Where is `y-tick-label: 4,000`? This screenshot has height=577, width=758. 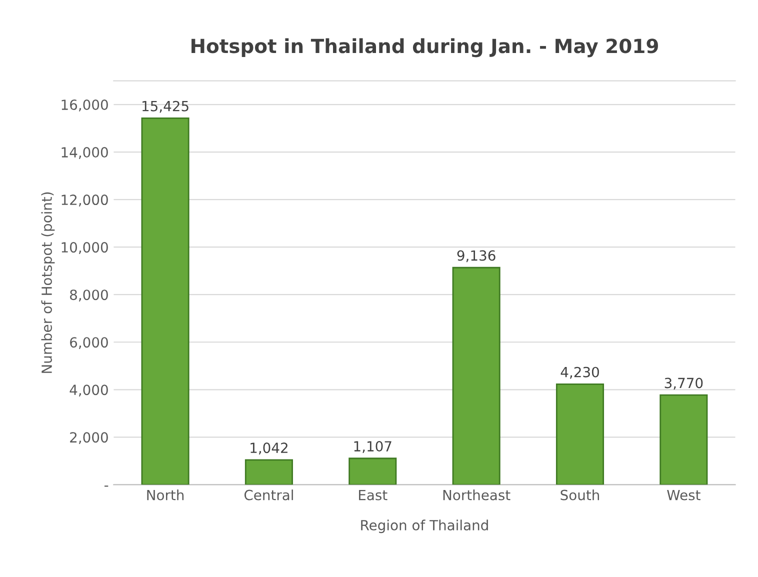
y-tick-label: 4,000 is located at coordinates (89, 390).